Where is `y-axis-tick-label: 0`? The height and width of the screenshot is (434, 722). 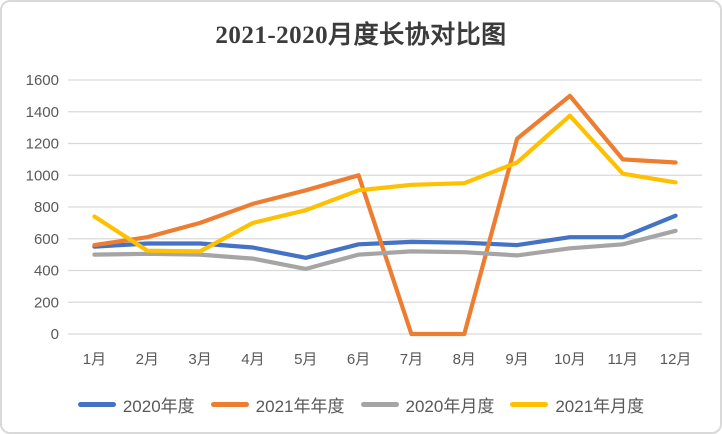
y-axis-tick-label: 0 is located at coordinates (55, 334).